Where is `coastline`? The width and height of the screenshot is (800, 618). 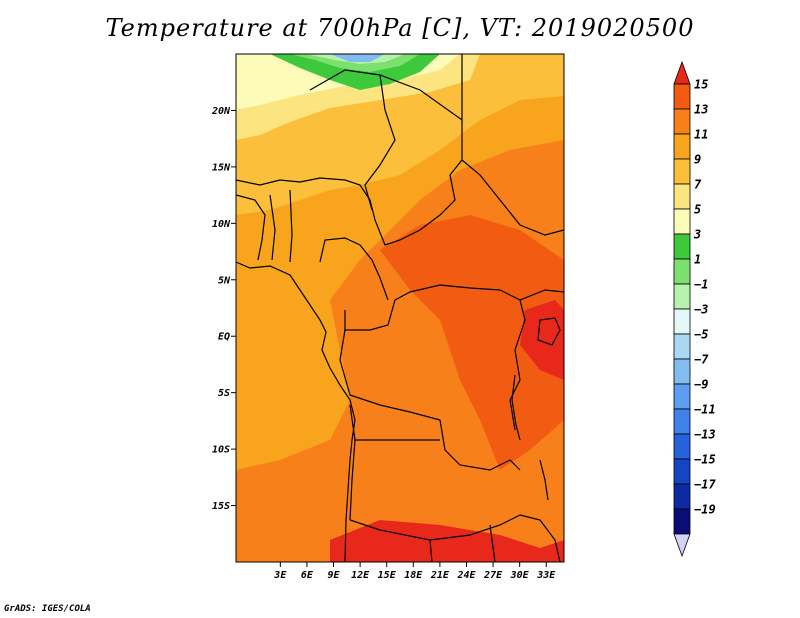
coastline is located at coordinates (296, 411).